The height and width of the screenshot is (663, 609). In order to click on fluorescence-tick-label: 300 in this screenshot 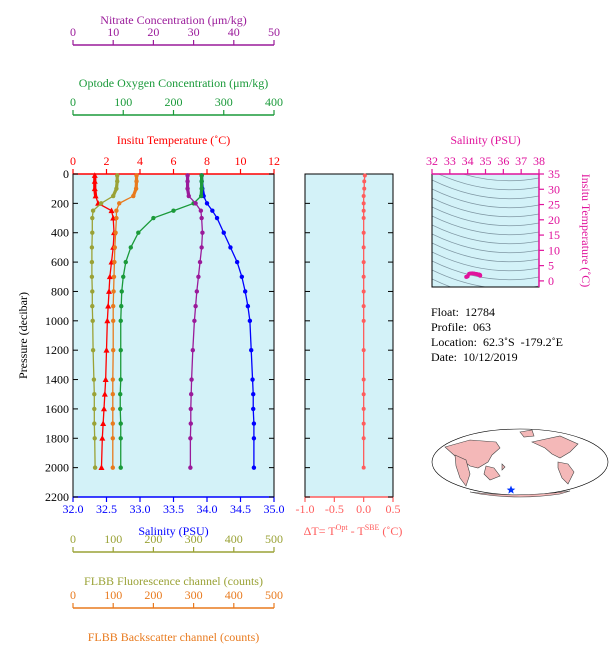, I will do `click(194, 539)`.